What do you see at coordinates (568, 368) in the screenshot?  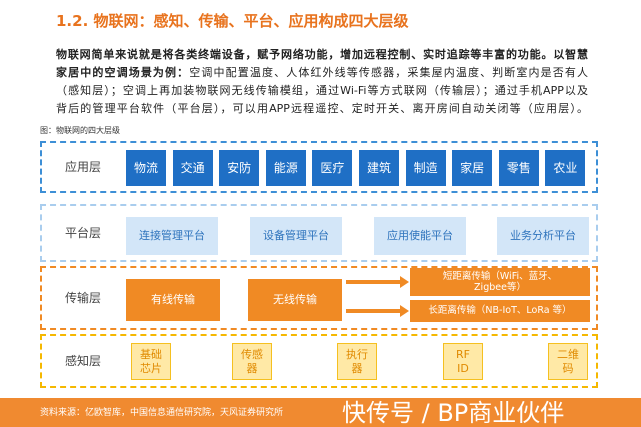 I see `box-text: 码` at bounding box center [568, 368].